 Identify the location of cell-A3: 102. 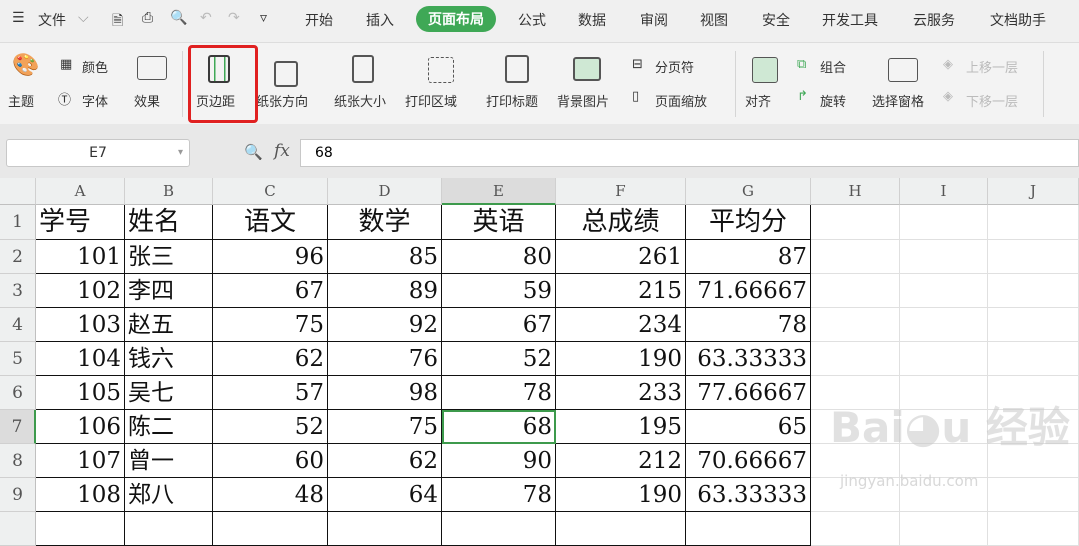
(80, 291).